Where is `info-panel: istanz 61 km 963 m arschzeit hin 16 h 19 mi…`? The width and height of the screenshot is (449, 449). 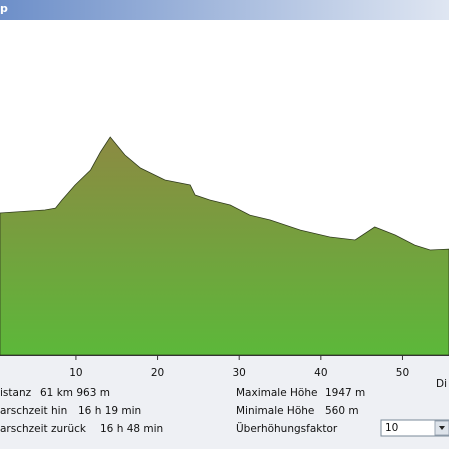
info-panel: istanz 61 km 963 m arschzeit hin 16 h 19 mi… is located at coordinates (182, 411).